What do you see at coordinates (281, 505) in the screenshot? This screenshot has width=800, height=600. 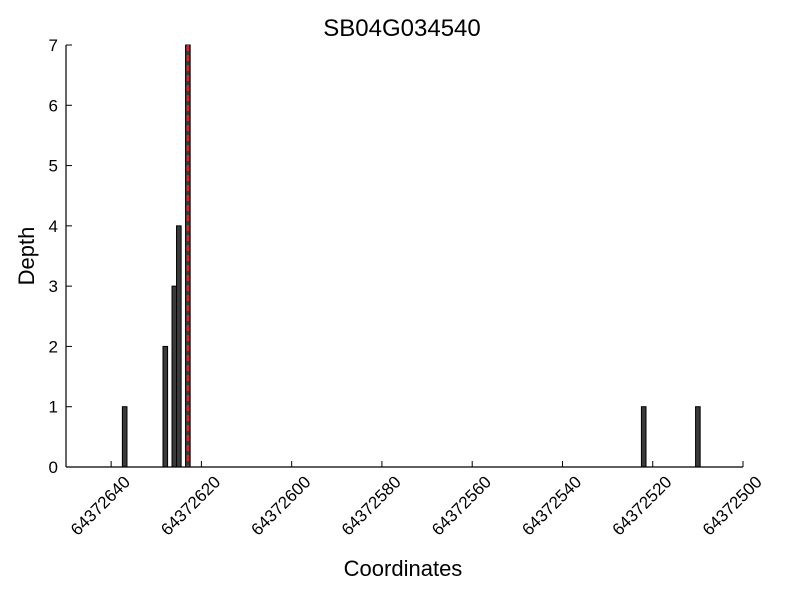 I see `x-tick-label-64372600: 64372600` at bounding box center [281, 505].